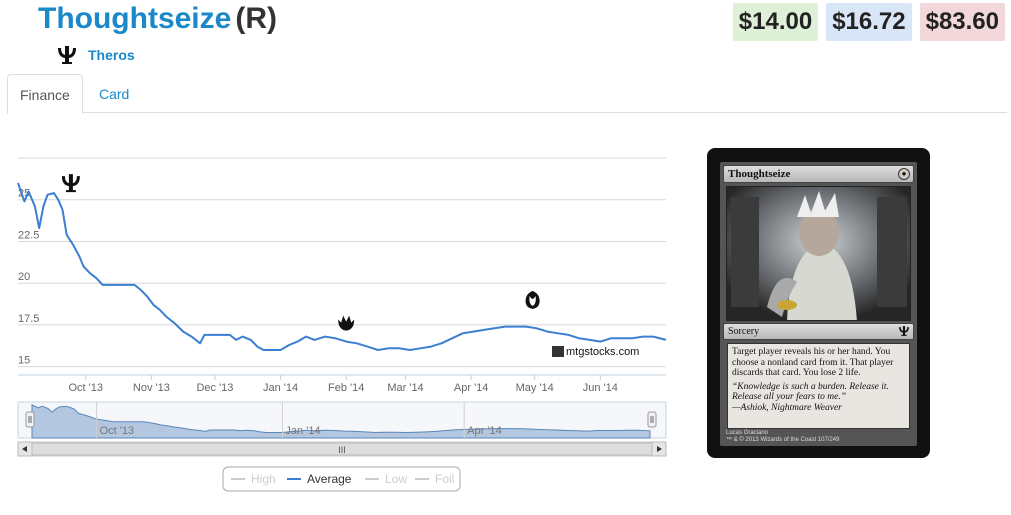 The height and width of the screenshot is (515, 1011). I want to click on theros-set-icon-shape, so click(70, 183).